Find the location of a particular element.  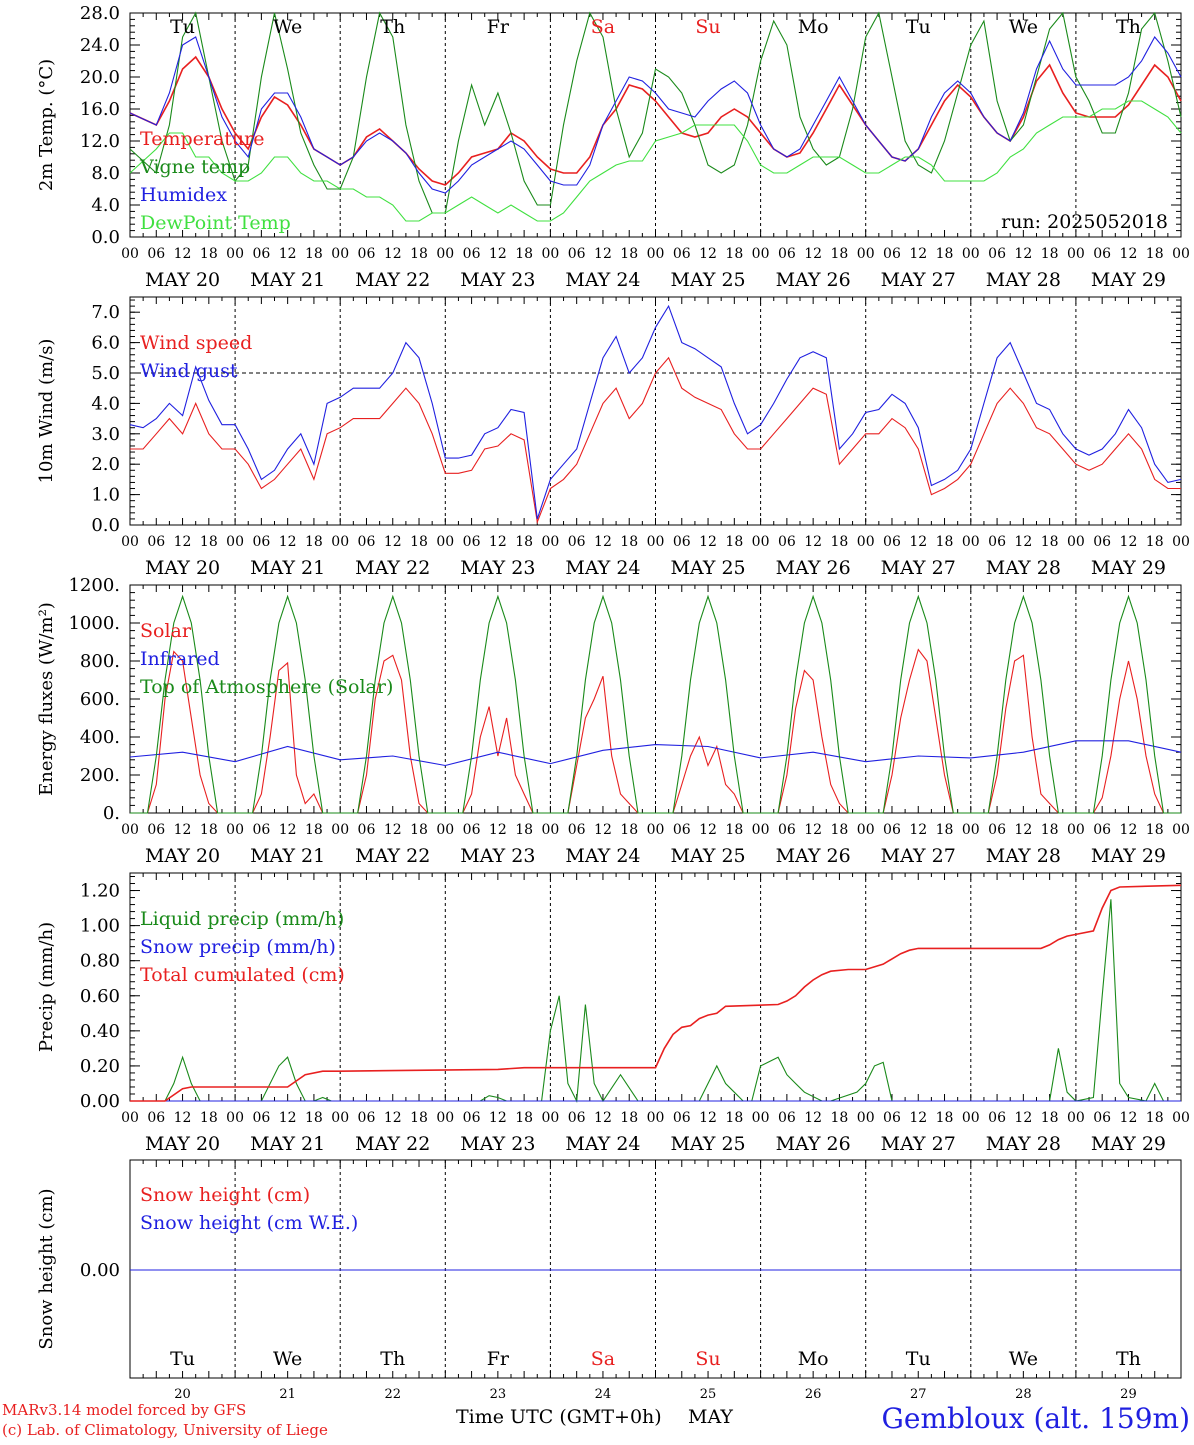

y-tick-label: 3.0 is located at coordinates (105, 434).